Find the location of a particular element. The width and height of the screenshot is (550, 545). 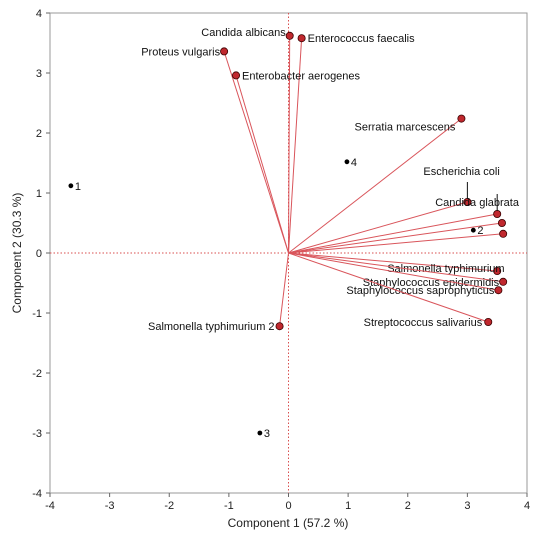

y-tick-label: 0 is located at coordinates (39, 254).